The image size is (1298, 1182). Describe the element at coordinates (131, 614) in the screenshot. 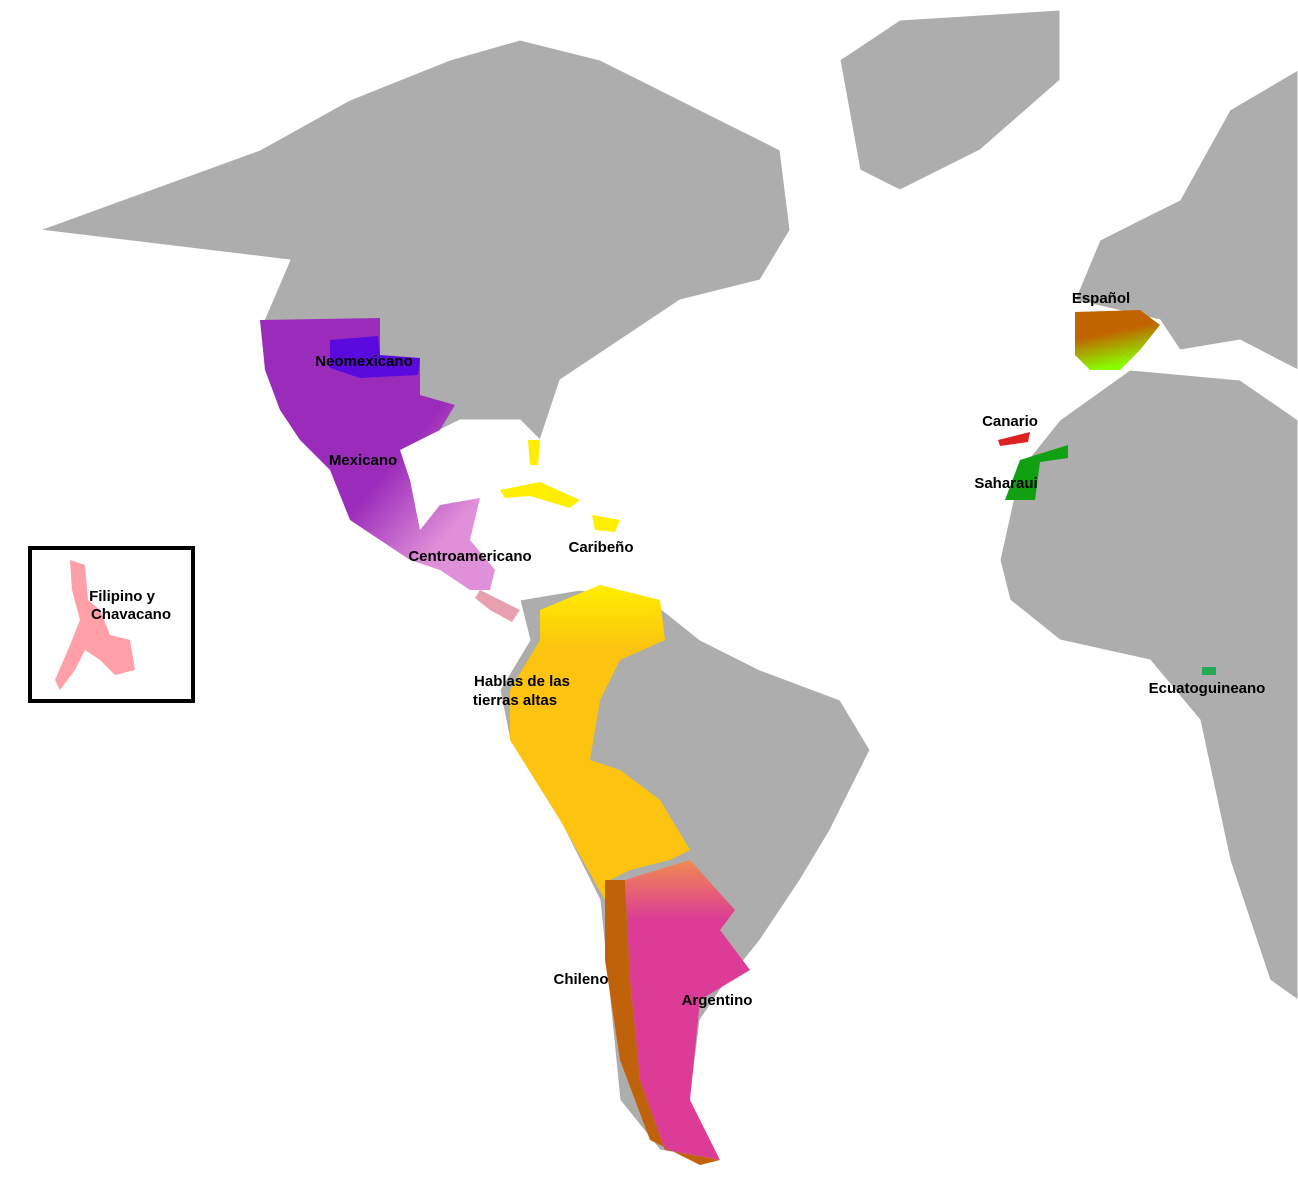

I see `label: Chavacano` at that location.